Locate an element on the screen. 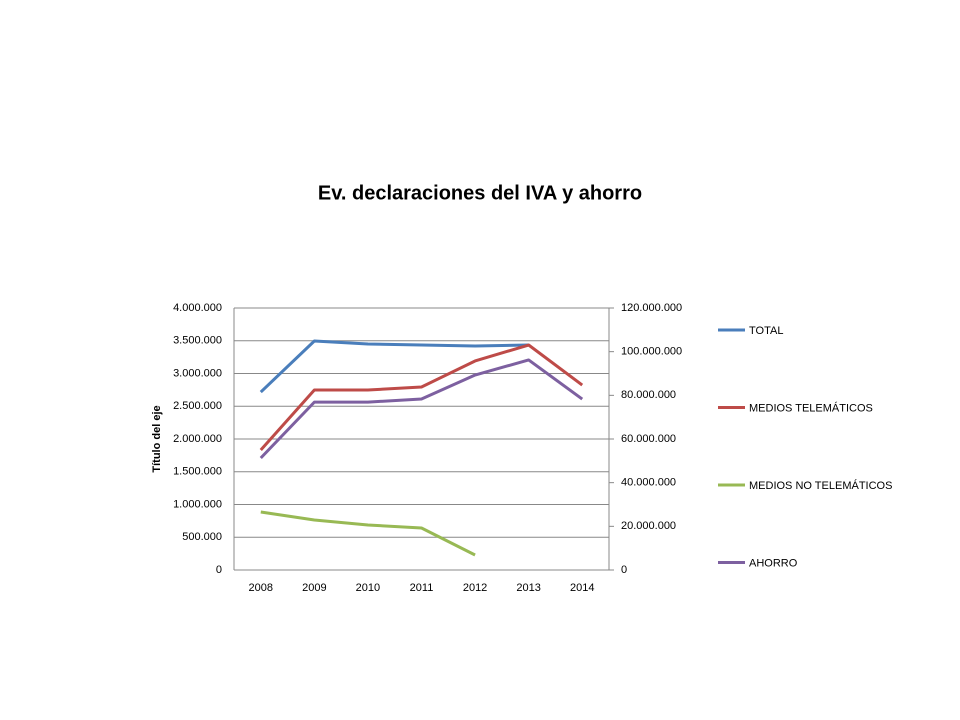 This screenshot has width=960, height=720. legend-label: AHORRO is located at coordinates (773, 563).